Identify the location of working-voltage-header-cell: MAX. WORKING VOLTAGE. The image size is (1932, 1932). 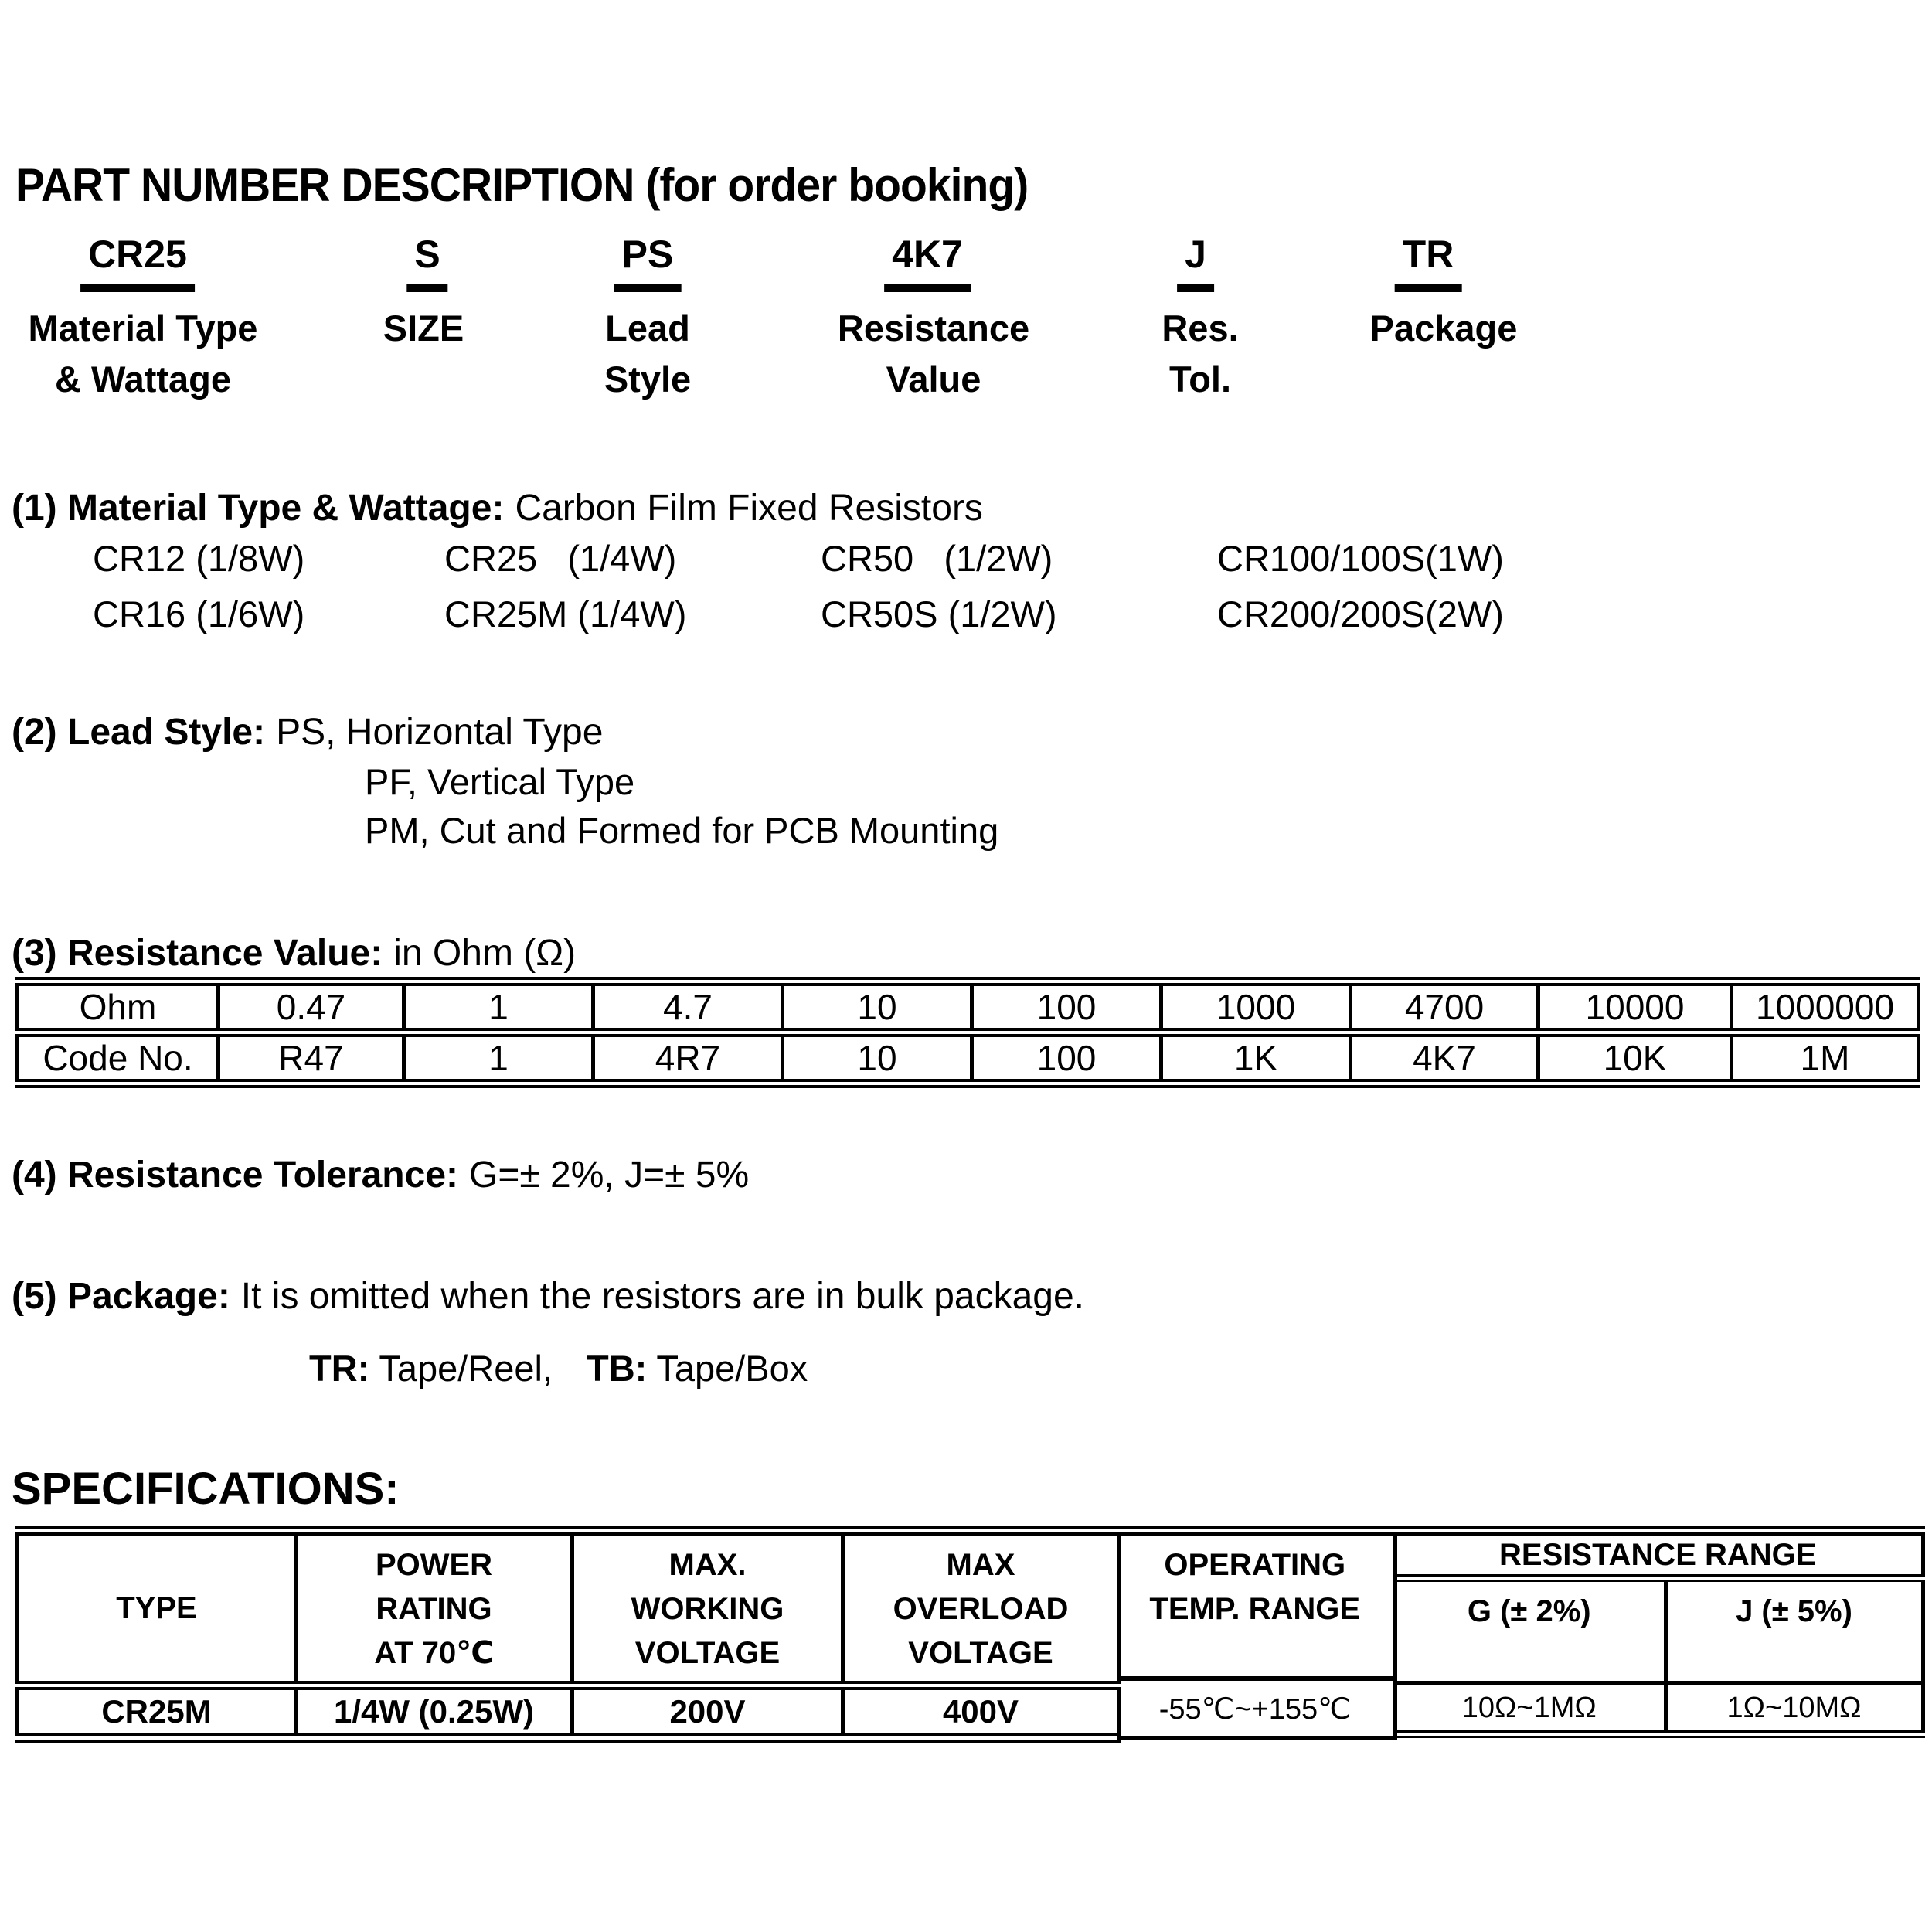
(708, 1608).